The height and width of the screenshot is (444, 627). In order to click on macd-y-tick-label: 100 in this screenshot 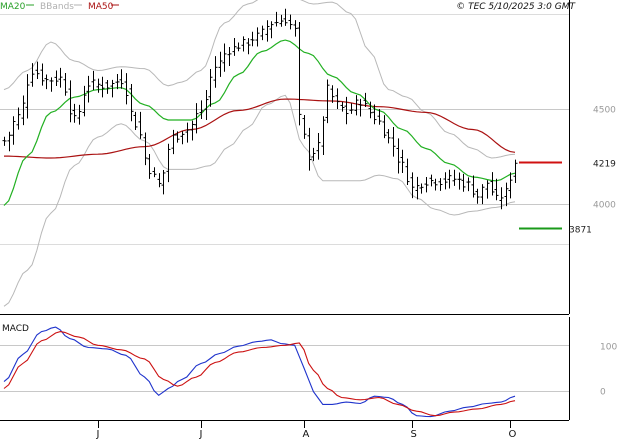, I will do `click(608, 347)`.